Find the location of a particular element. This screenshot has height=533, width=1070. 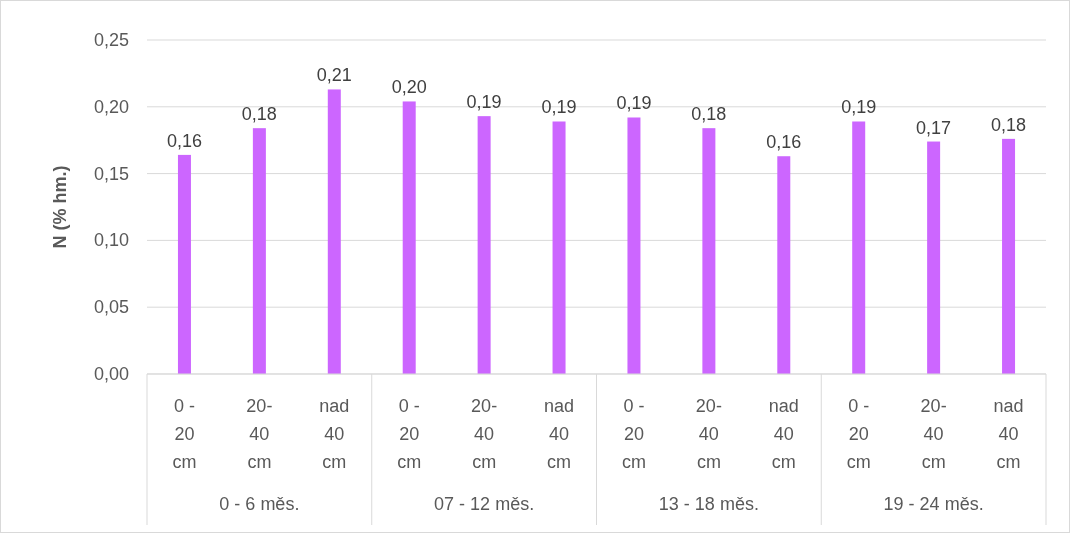

text: 19 - 24 měs. is located at coordinates (933, 504).